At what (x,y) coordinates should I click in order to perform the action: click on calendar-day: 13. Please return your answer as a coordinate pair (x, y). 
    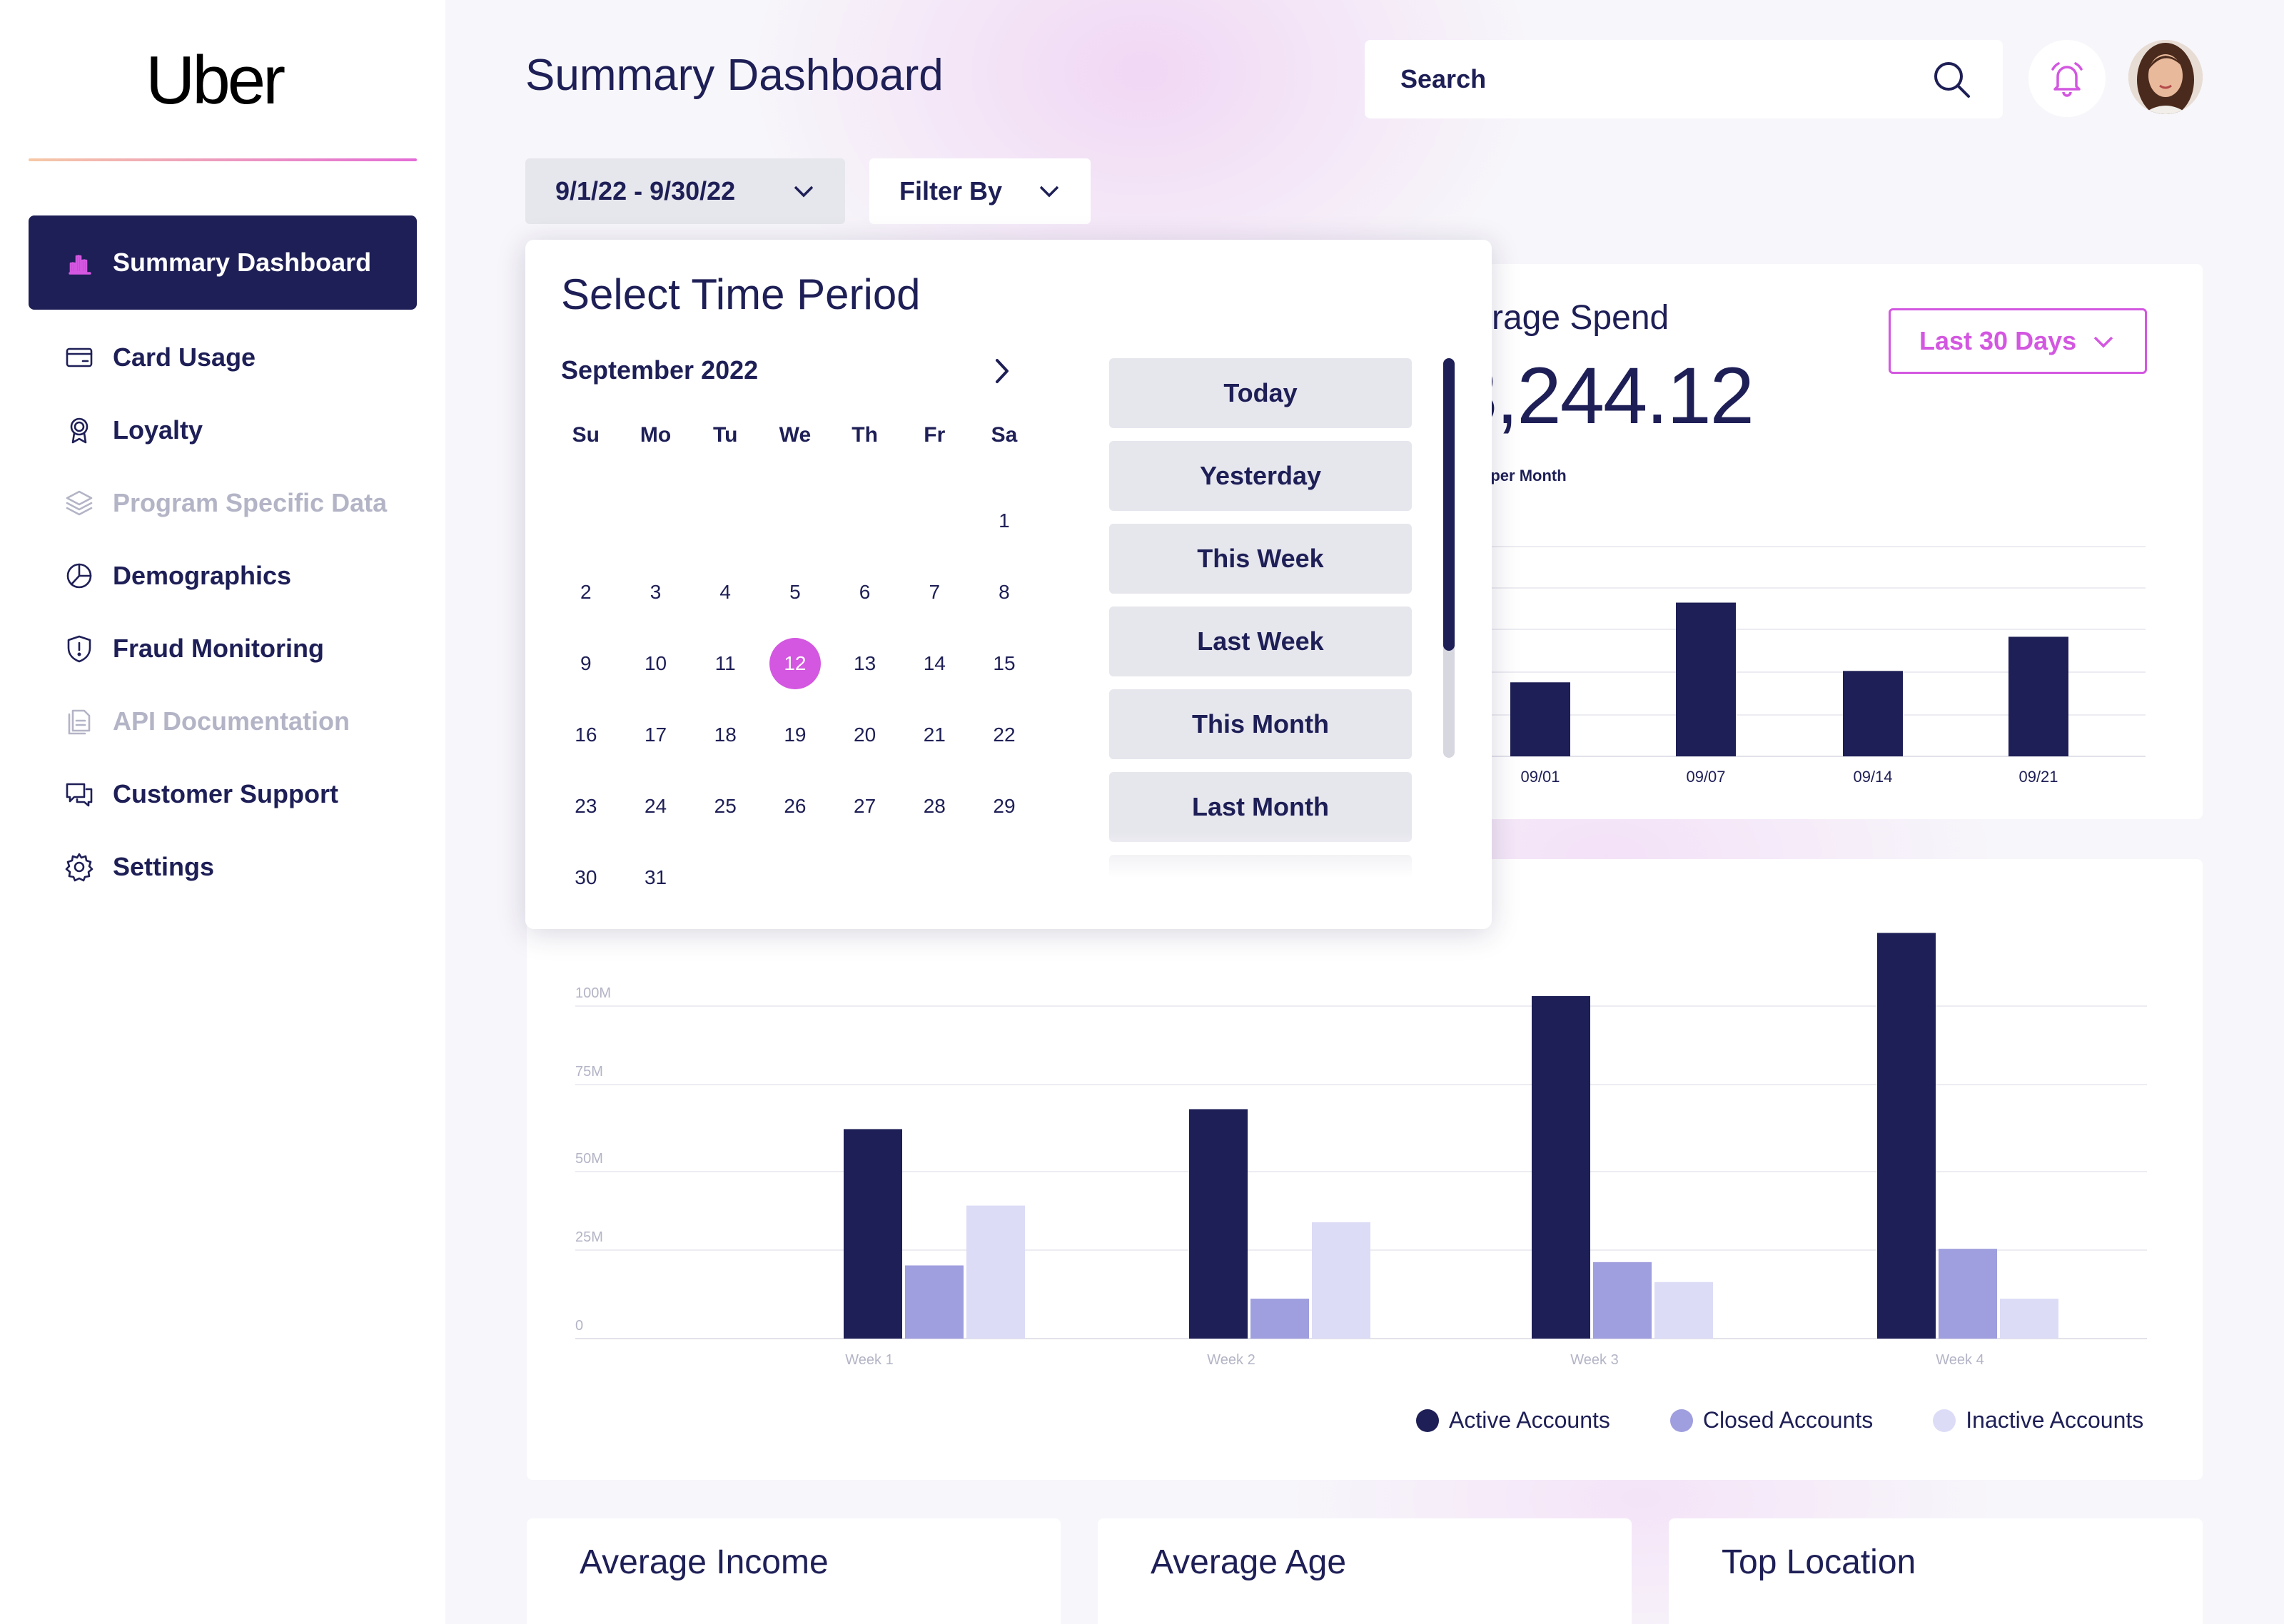
    Looking at the image, I should click on (865, 663).